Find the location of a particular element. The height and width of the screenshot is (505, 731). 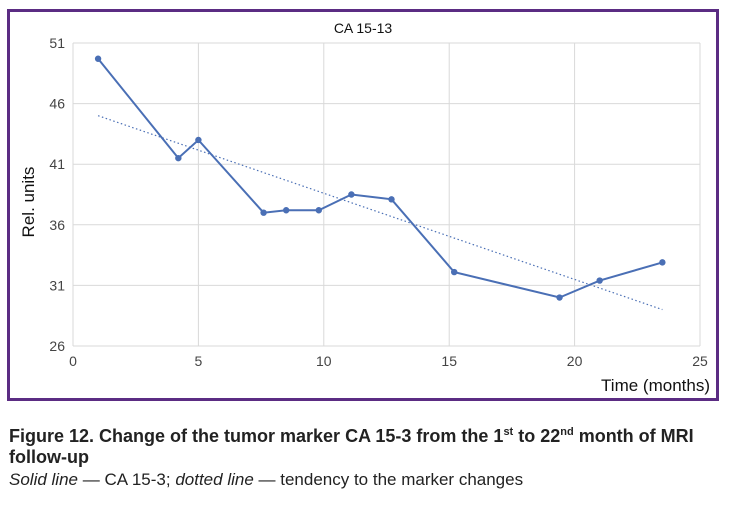

caption-legend-part: — CA 15-3; is located at coordinates (127, 479).